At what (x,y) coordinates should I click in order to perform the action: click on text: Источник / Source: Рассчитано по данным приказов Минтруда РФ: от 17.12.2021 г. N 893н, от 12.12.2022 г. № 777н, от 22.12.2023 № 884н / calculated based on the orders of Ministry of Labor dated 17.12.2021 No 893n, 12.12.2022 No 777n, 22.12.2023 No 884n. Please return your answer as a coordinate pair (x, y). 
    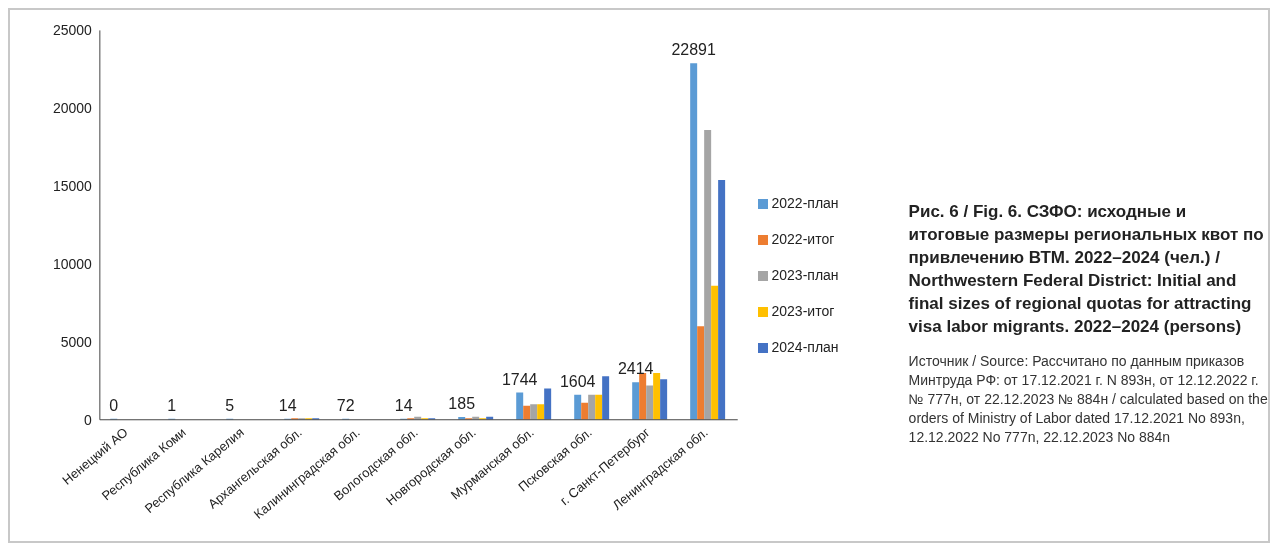
    Looking at the image, I should click on (1088, 399).